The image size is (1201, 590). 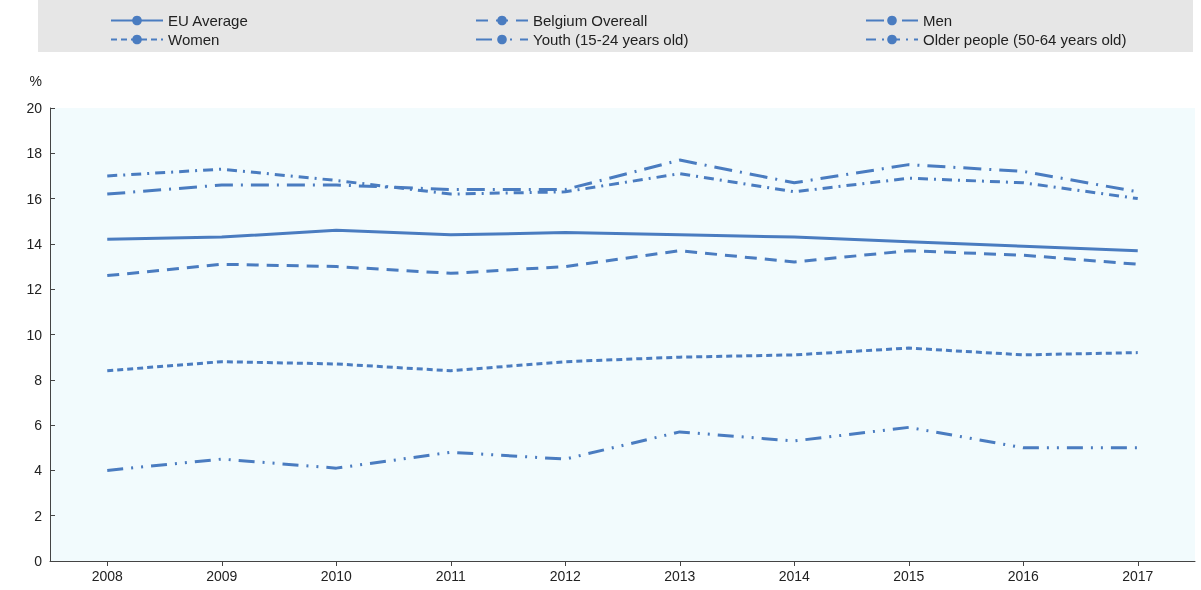 What do you see at coordinates (611, 39) in the screenshot?
I see `legend-label: Youth (15-24 years old)` at bounding box center [611, 39].